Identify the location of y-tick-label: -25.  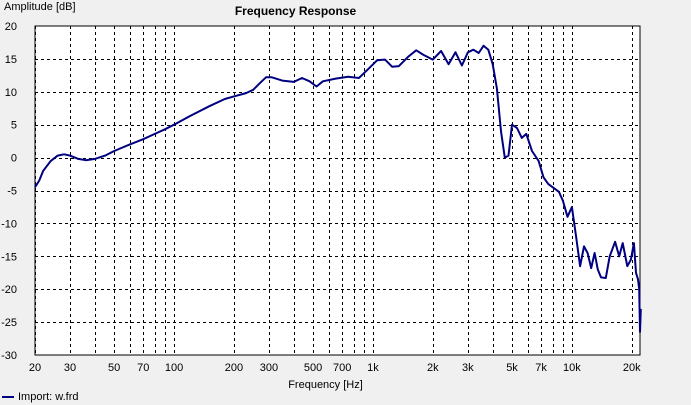
(9, 323).